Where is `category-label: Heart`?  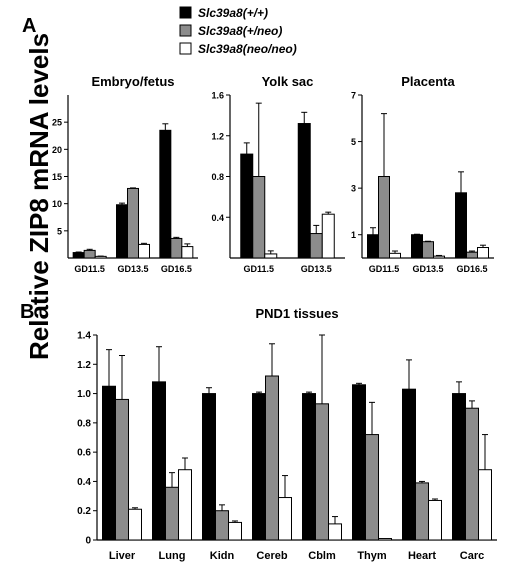 category-label: Heart is located at coordinates (422, 556).